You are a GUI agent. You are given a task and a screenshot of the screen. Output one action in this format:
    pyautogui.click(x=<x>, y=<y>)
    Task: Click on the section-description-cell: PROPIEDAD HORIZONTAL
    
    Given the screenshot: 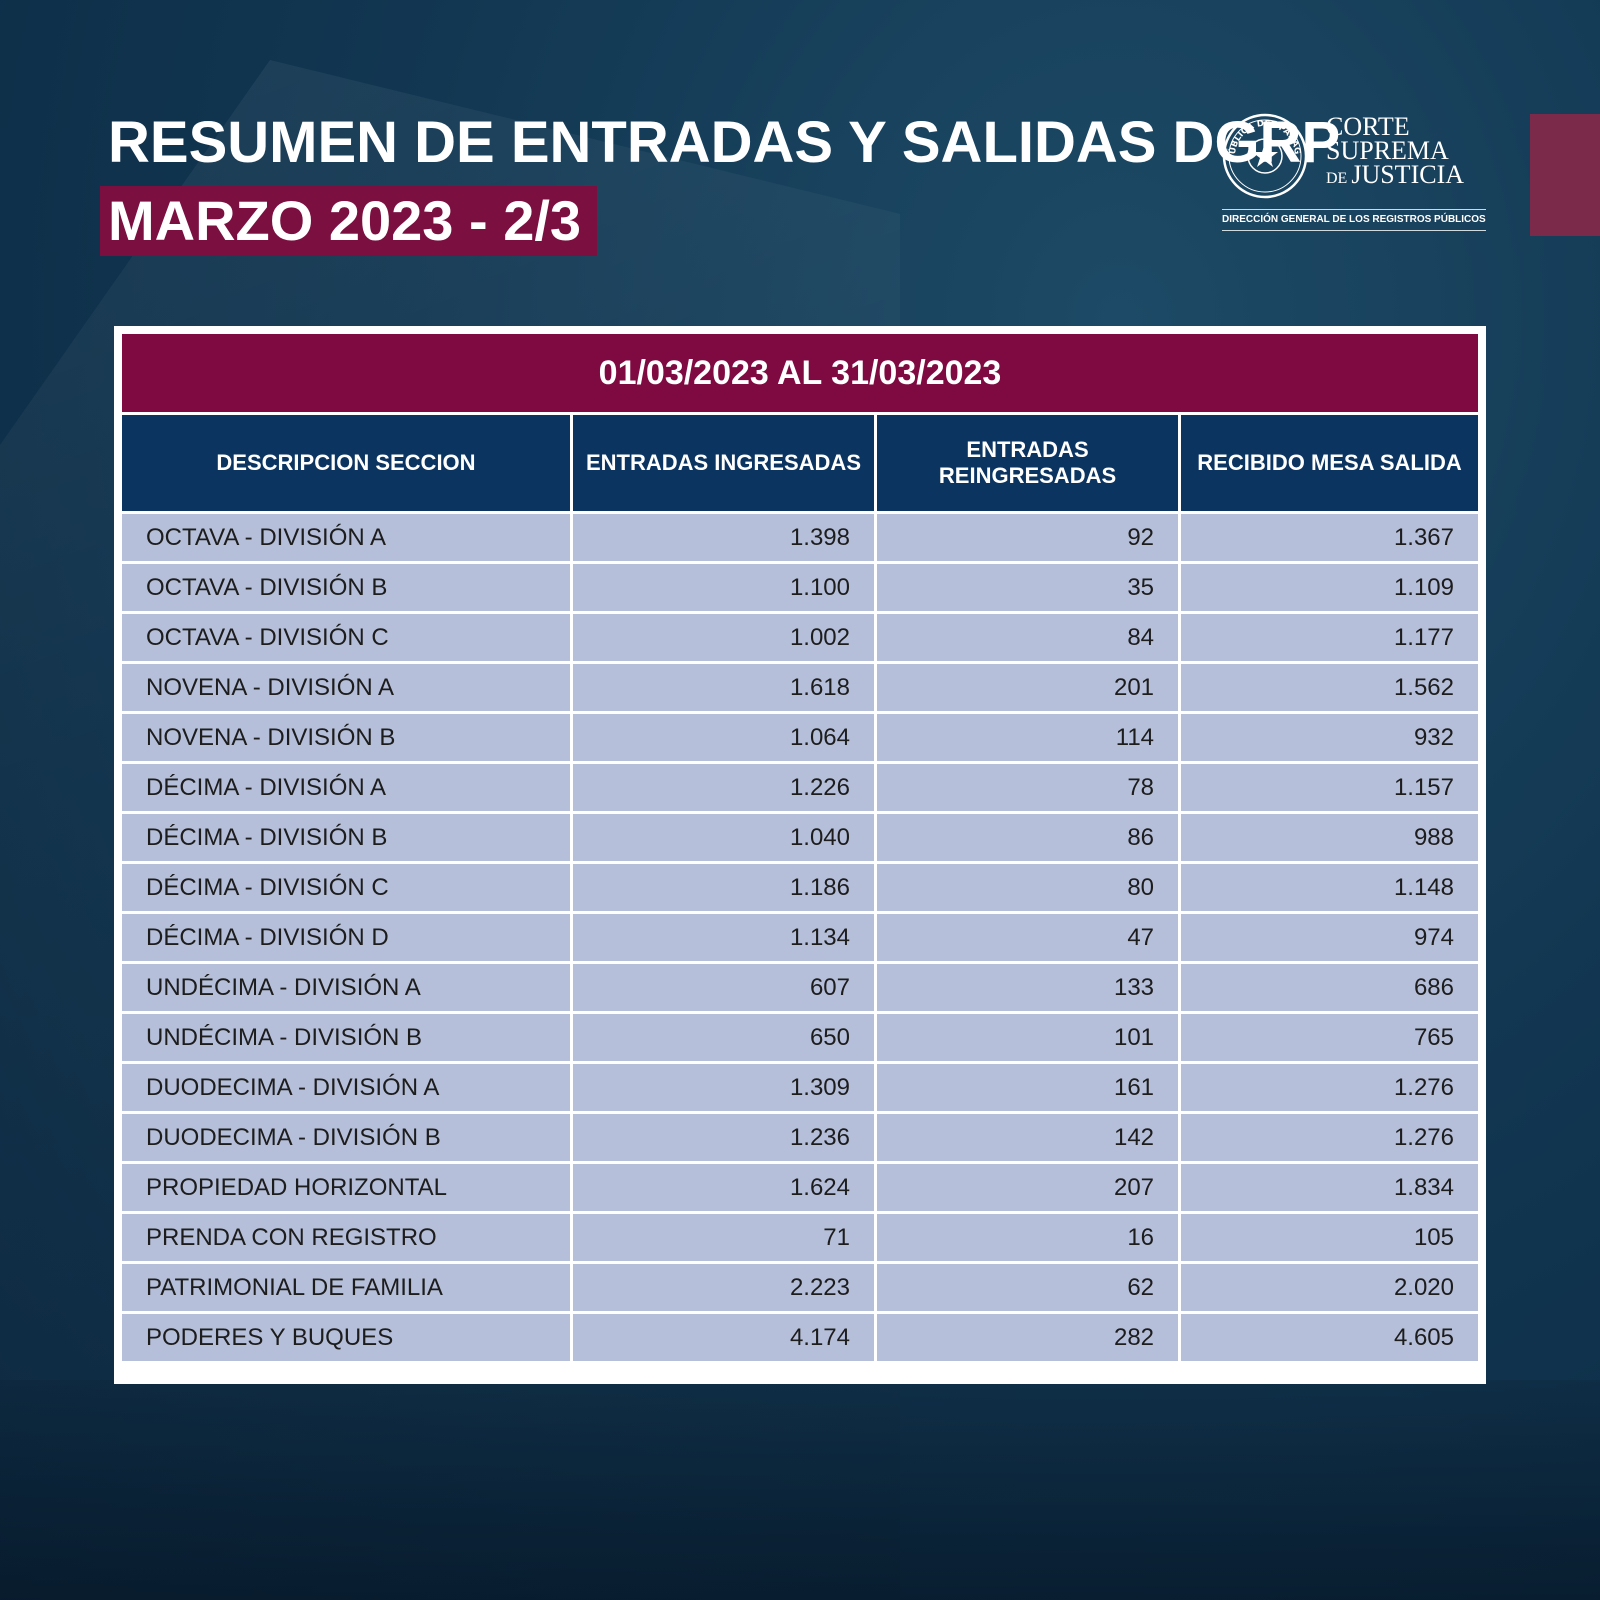 What is the action you would take?
    pyautogui.click(x=346, y=1189)
    